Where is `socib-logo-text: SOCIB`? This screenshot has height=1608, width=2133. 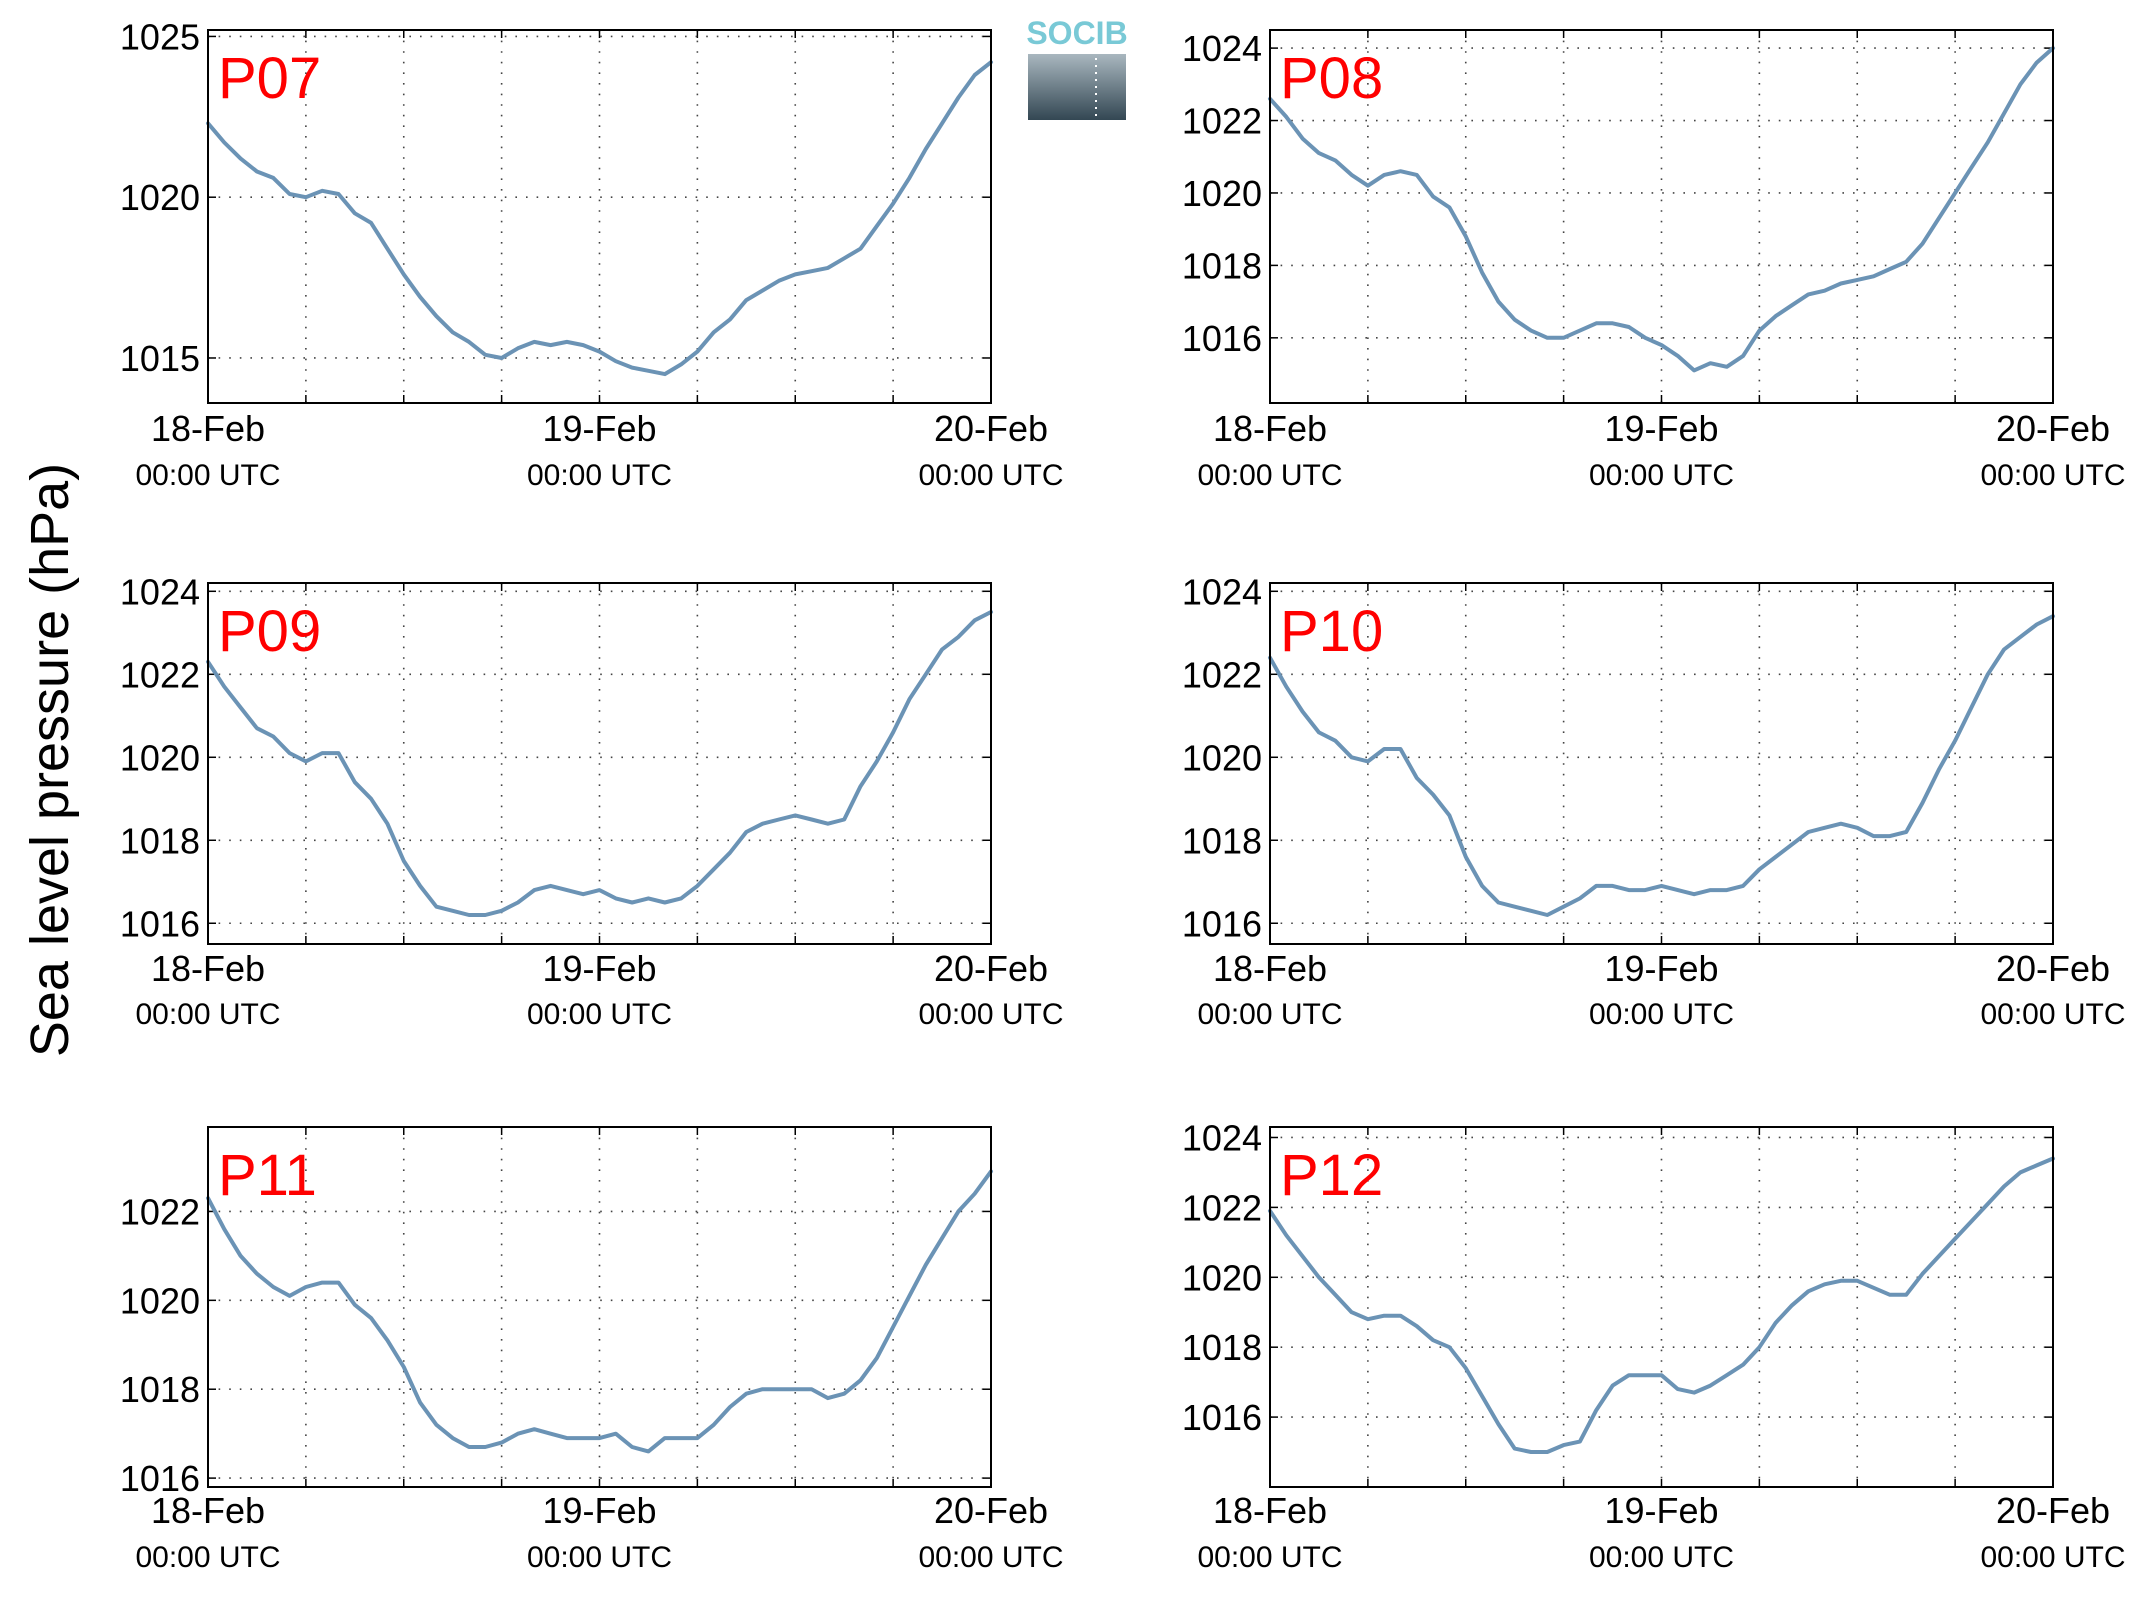
socib-logo-text: SOCIB is located at coordinates (1076, 33).